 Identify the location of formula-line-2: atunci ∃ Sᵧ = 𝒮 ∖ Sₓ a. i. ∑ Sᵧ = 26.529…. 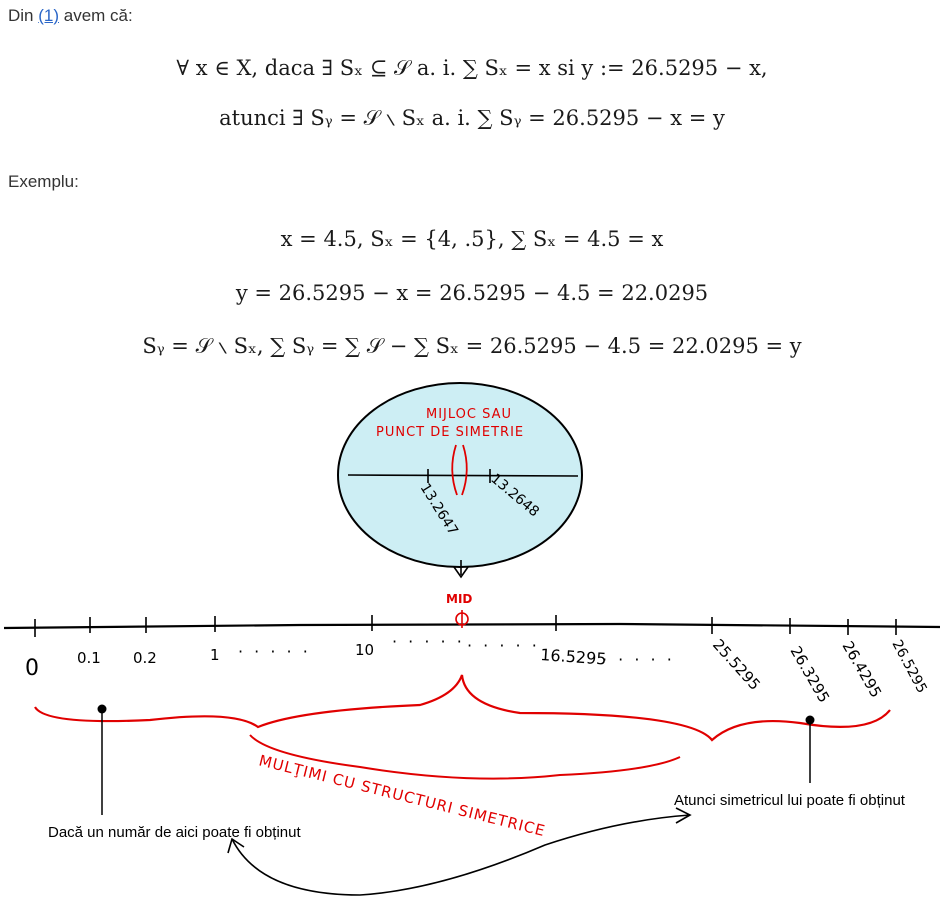
(472, 118).